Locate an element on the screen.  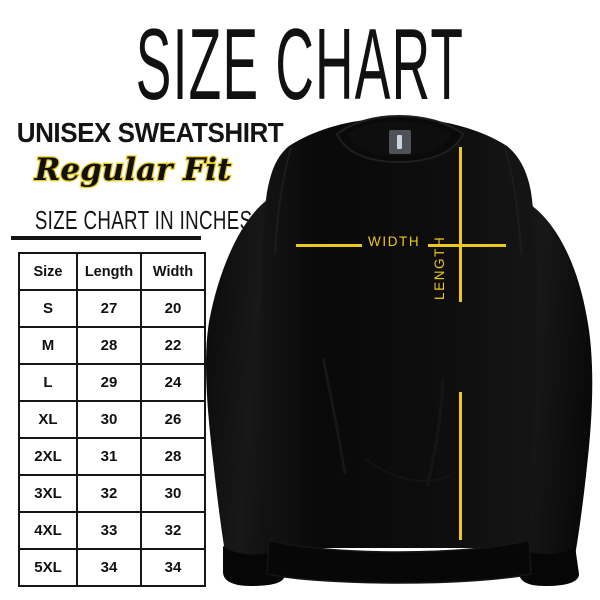
cell-length: 27 is located at coordinates (109, 308).